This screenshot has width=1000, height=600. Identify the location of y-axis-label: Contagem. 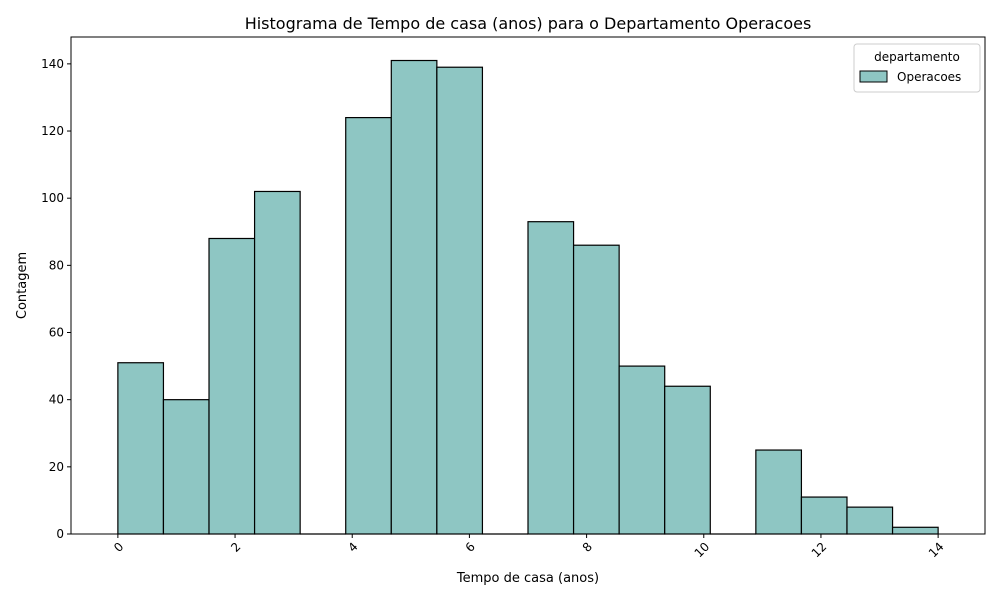
(22, 285).